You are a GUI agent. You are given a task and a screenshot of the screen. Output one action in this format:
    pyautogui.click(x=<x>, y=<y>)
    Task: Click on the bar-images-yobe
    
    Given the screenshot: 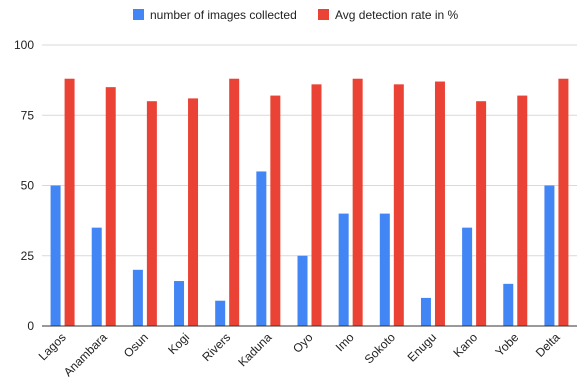 What is the action you would take?
    pyautogui.click(x=508, y=304)
    